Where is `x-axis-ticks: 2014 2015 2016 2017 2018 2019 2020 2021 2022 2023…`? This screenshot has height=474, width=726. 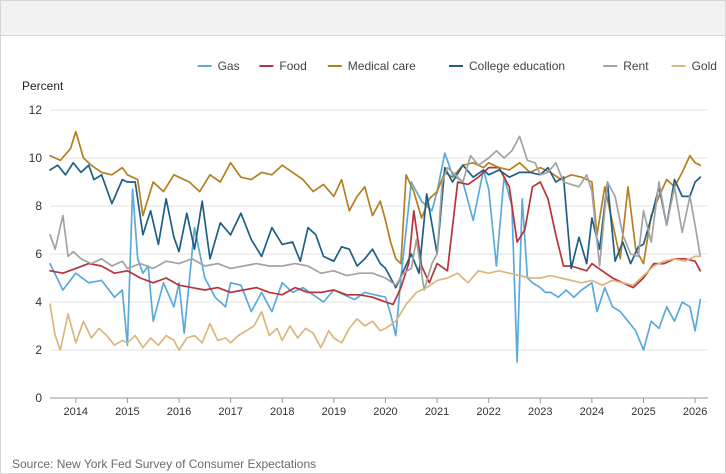 x-axis-ticks: 2014 2015 2016 2017 2018 2019 2020 2021 2022 2023… is located at coordinates (385, 408).